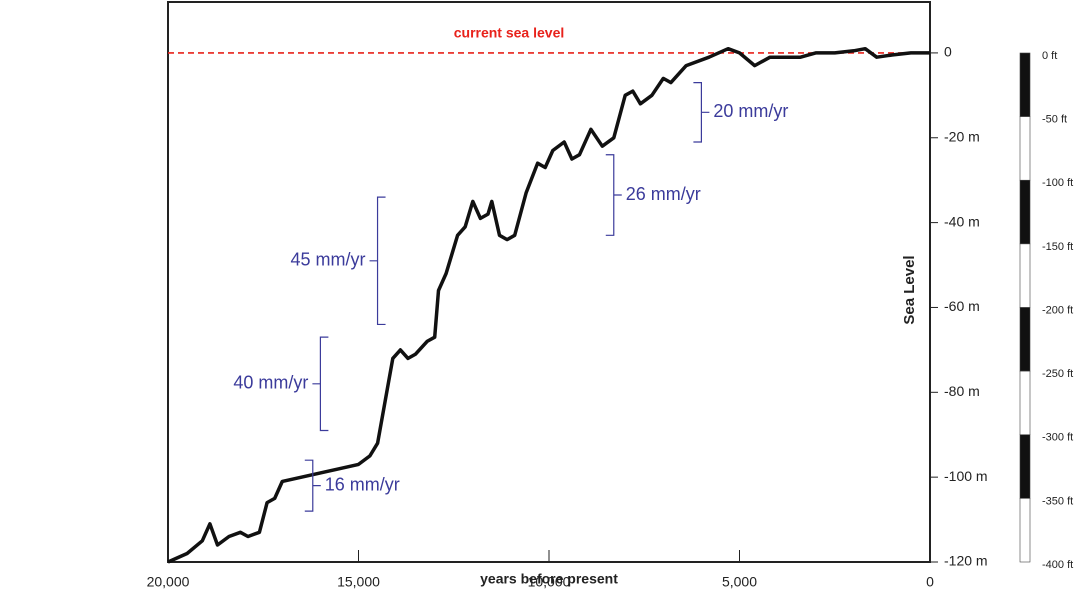 The image size is (1090, 590). Describe the element at coordinates (1049, 56) in the screenshot. I see `ft-scale-label: 0 ft` at that location.